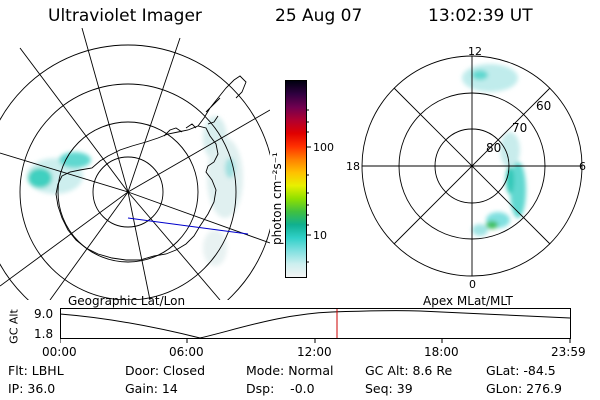  I want to click on mlat-label-60: 60, so click(543, 106).